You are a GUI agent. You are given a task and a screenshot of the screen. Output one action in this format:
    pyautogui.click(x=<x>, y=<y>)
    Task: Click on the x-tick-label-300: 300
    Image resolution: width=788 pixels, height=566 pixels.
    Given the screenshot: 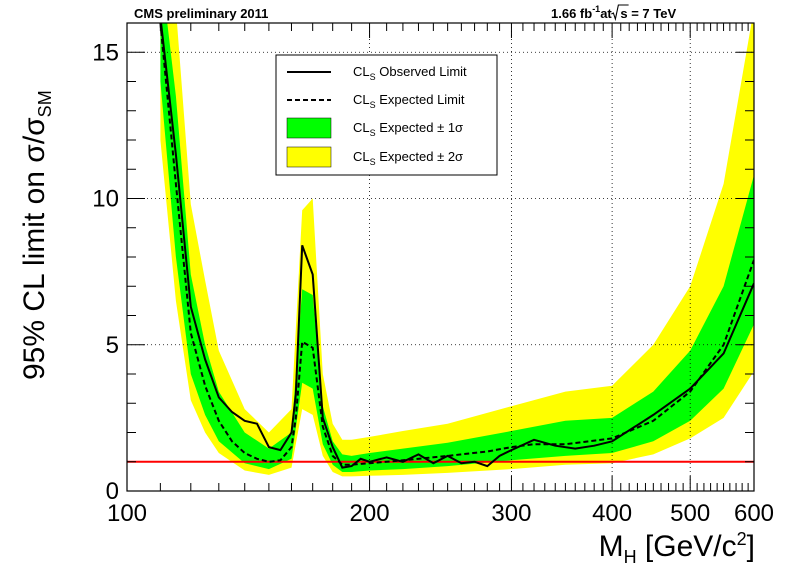 What is the action you would take?
    pyautogui.click(x=511, y=513)
    